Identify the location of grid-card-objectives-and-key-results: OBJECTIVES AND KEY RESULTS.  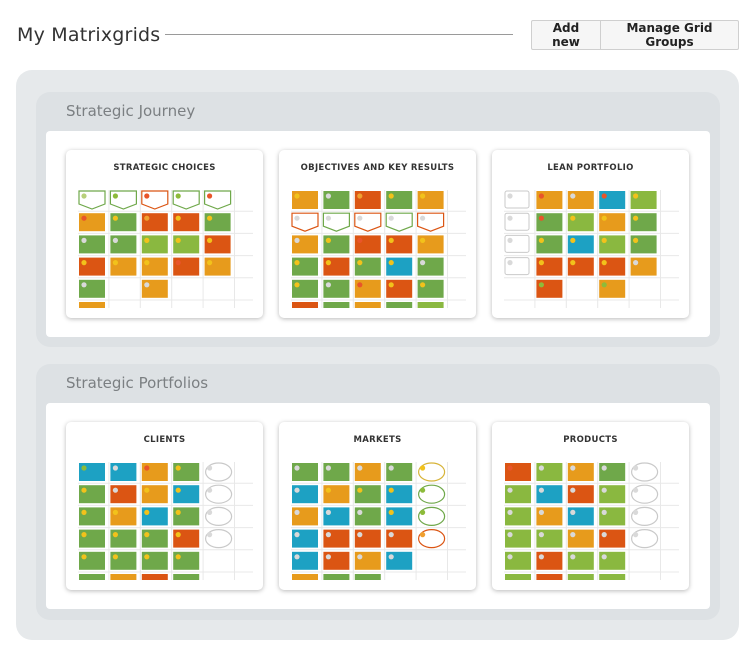
(377, 234).